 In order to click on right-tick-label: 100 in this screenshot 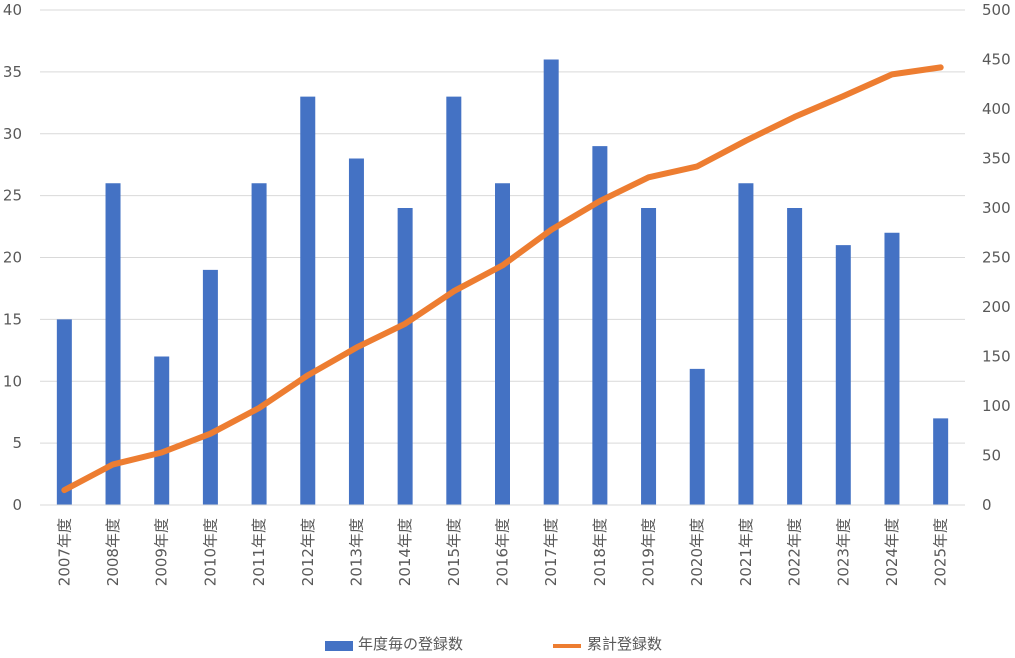, I will do `click(996, 406)`.